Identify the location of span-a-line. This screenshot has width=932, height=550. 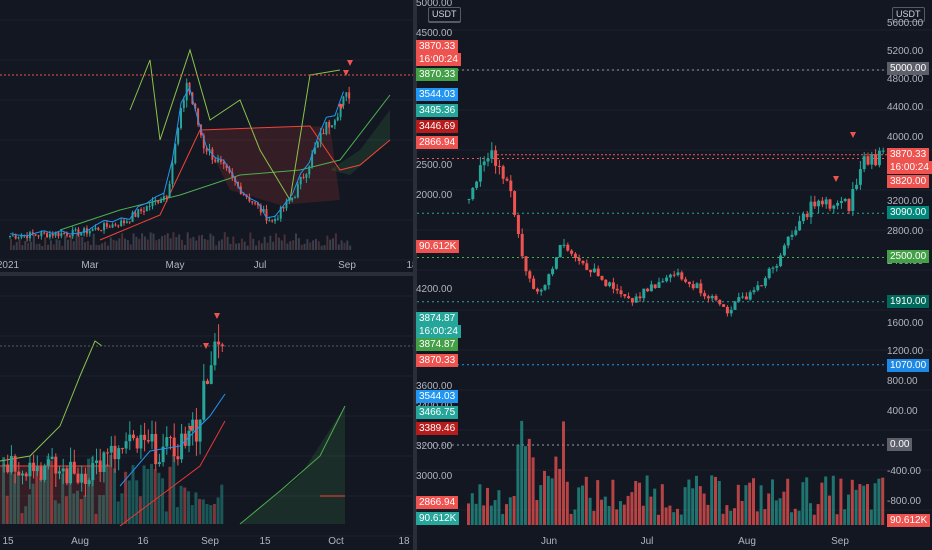
(225, 162).